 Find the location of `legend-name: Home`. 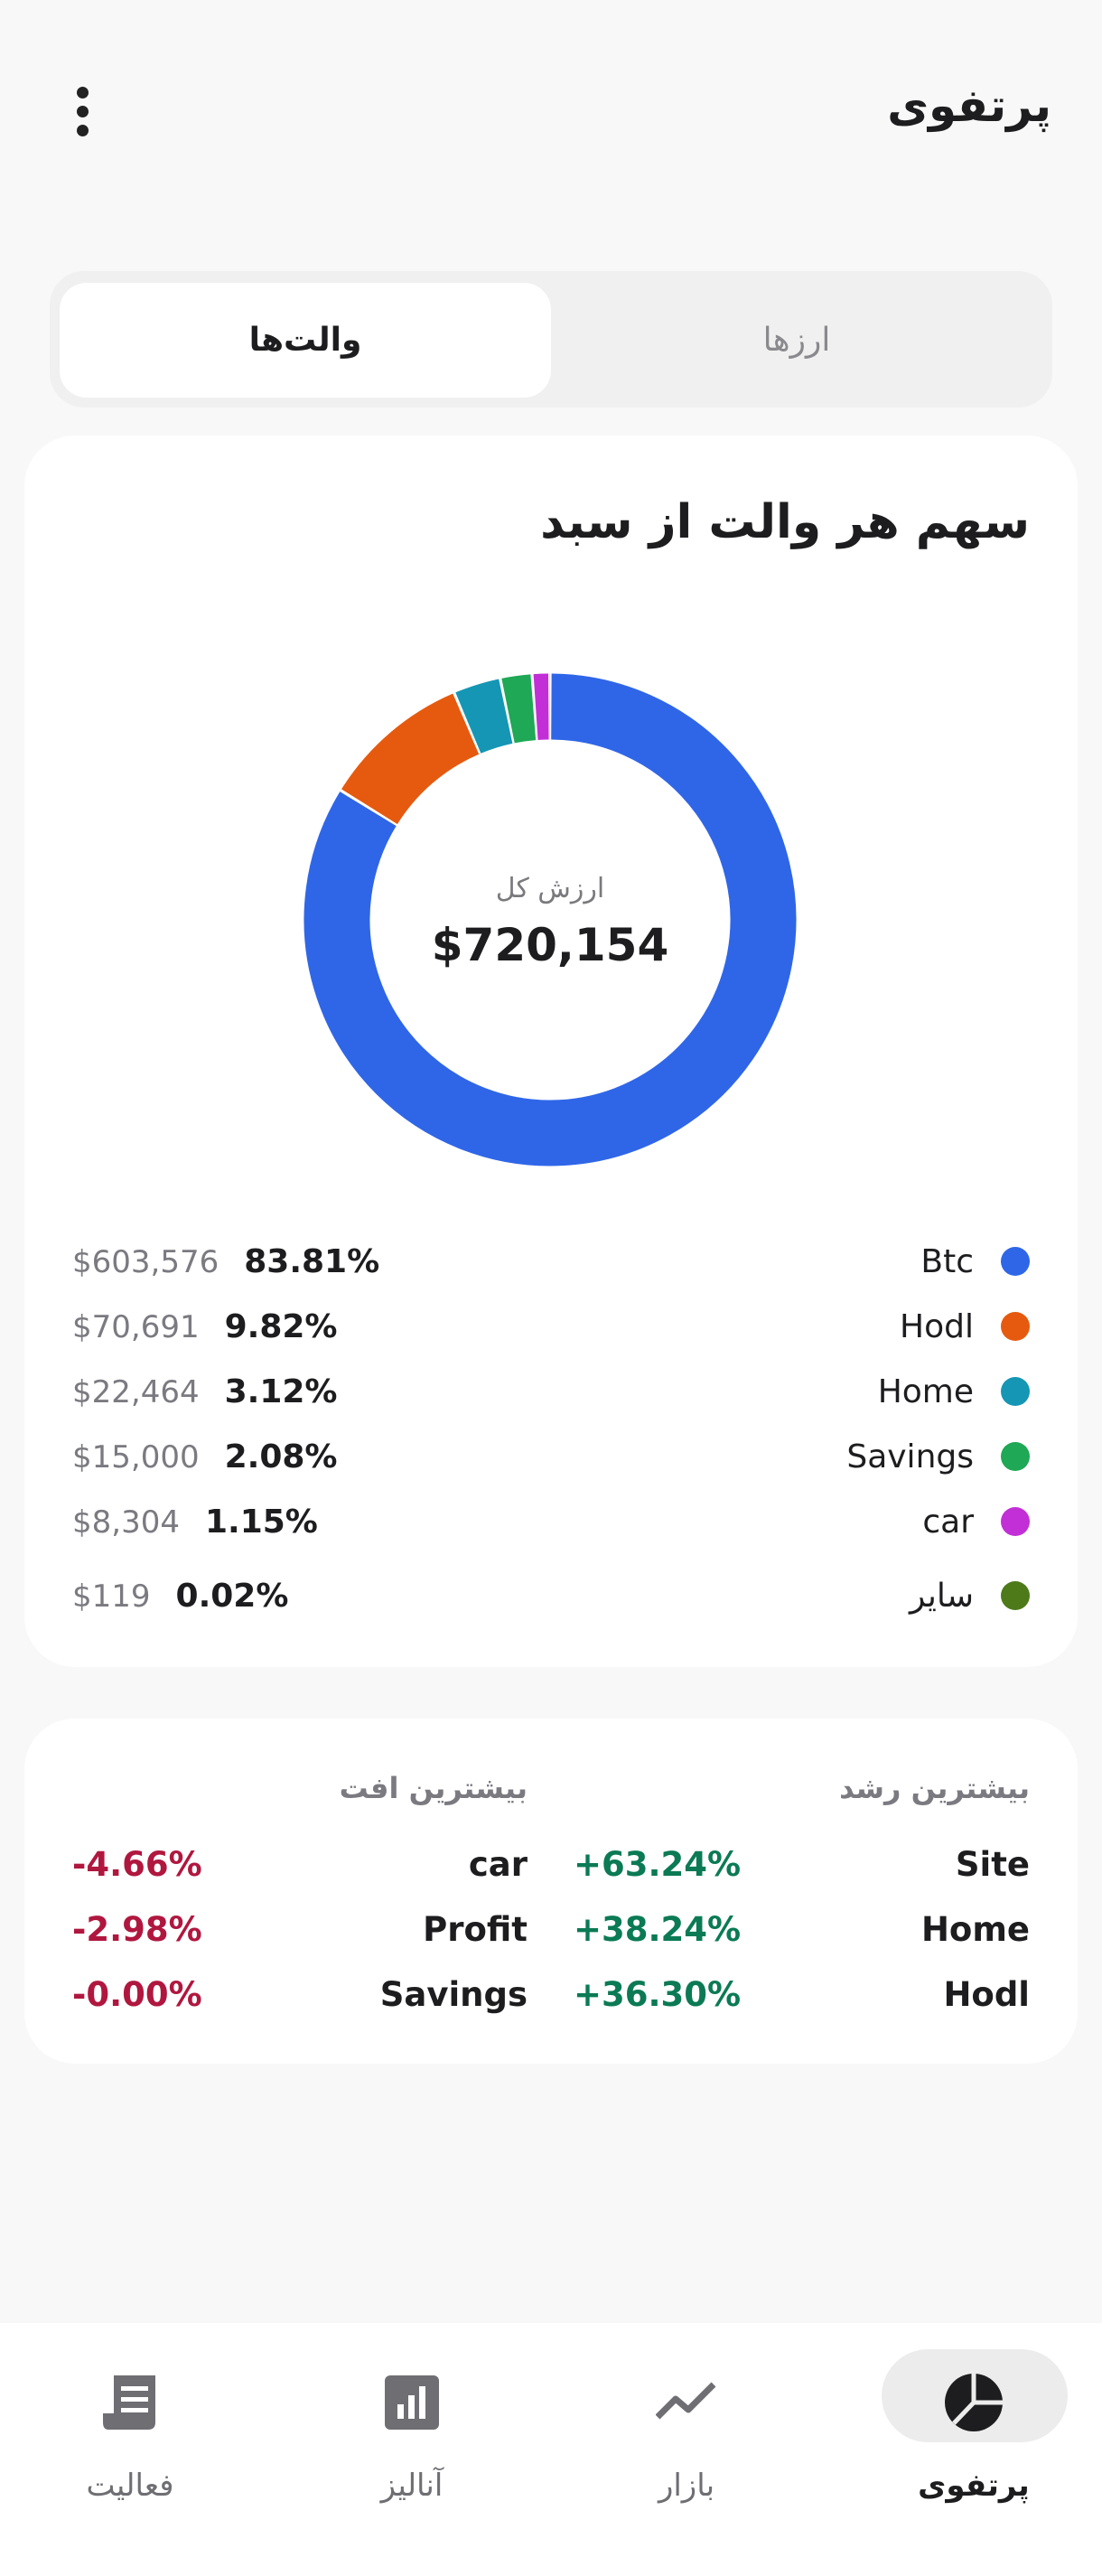

legend-name: Home is located at coordinates (954, 1391).